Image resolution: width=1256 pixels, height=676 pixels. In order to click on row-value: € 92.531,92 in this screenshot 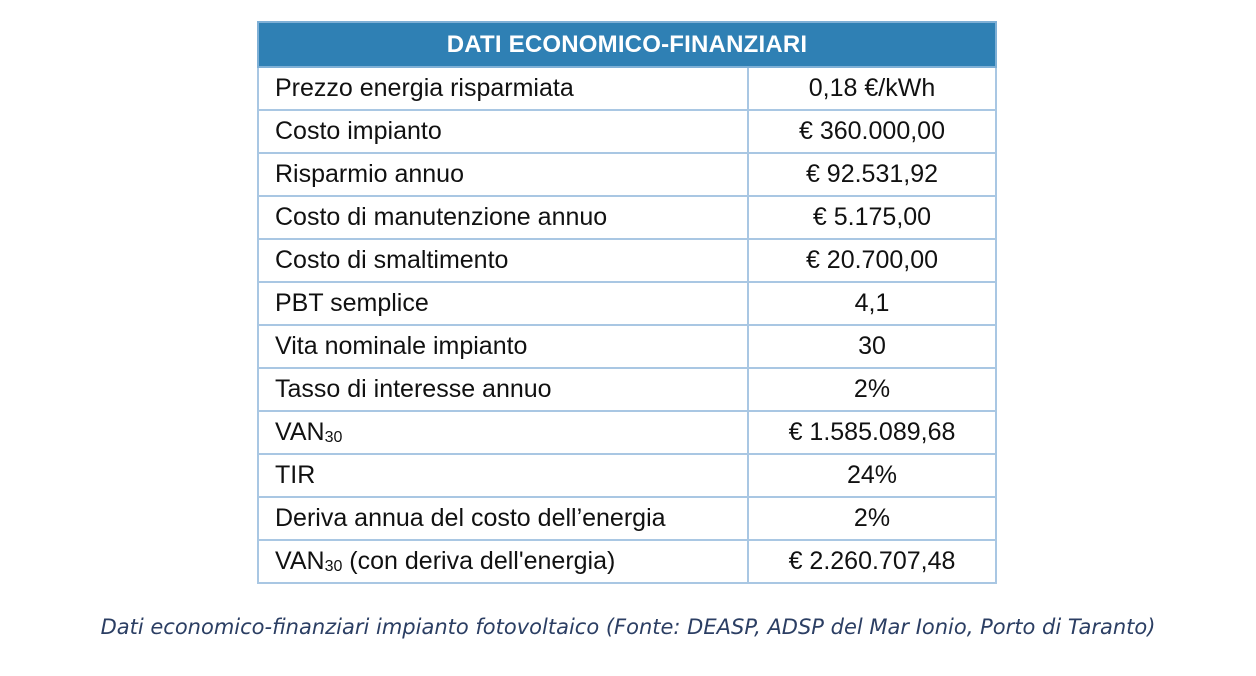, I will do `click(872, 174)`.